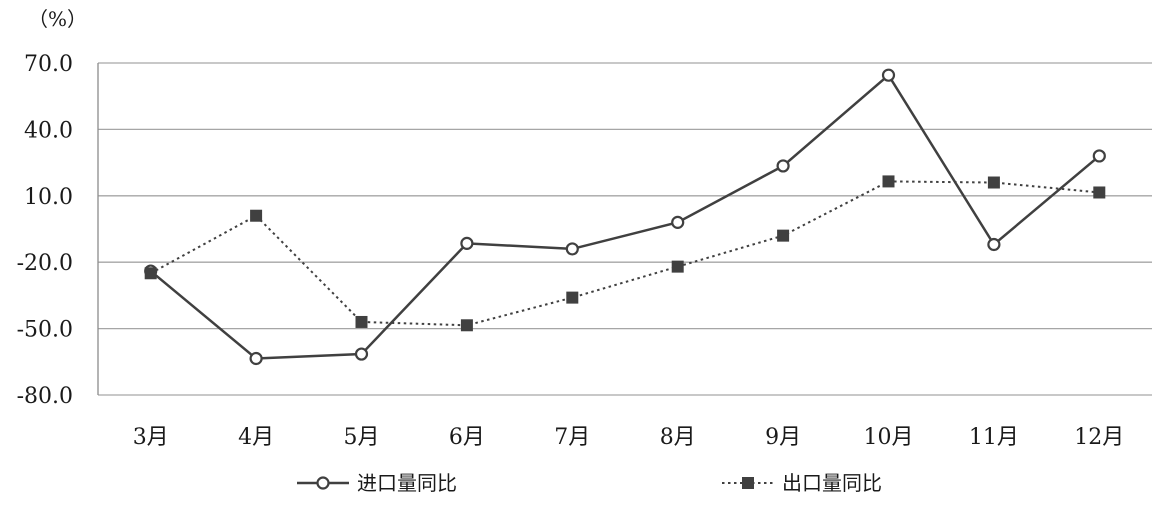  I want to click on x-tick-label: 12月, so click(1099, 437).